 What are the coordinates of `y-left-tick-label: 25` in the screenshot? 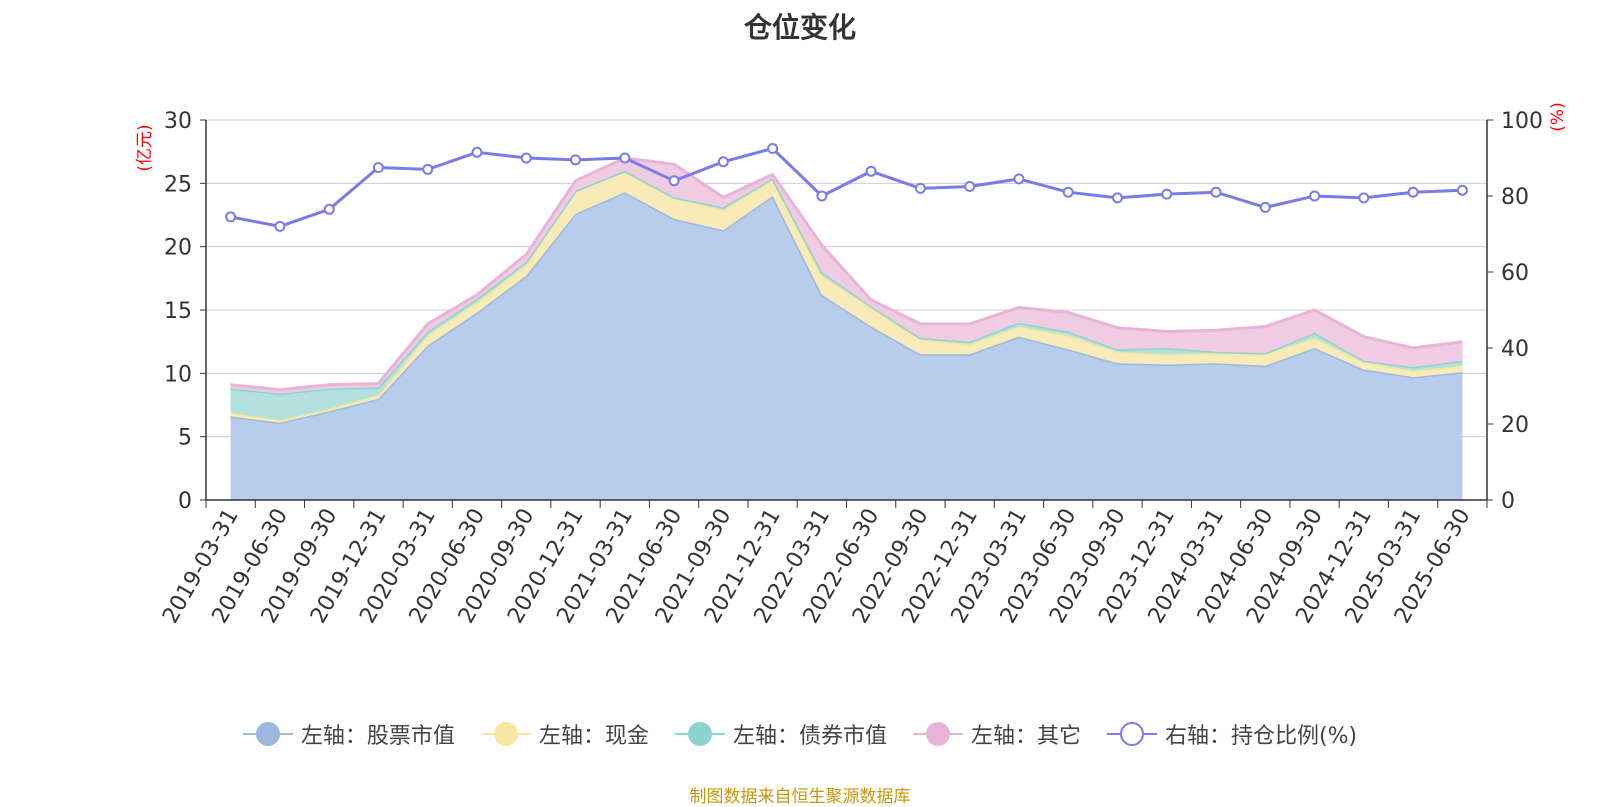 It's located at (178, 184).